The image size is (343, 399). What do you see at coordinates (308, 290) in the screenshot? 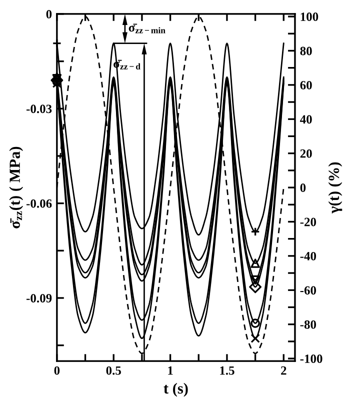
I see `y2-tick-label: -60` at bounding box center [308, 290].